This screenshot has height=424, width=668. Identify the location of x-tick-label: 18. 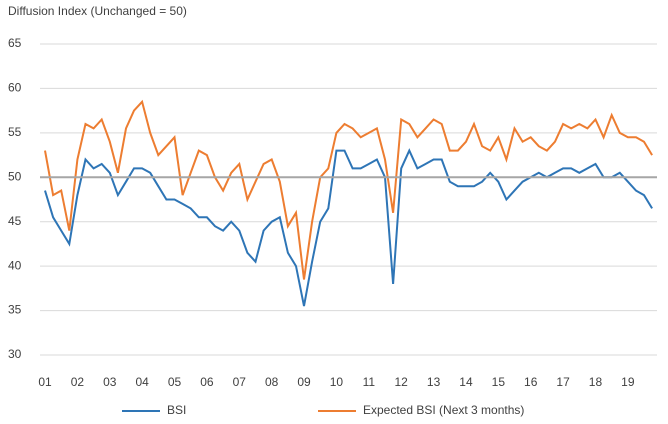
(596, 382).